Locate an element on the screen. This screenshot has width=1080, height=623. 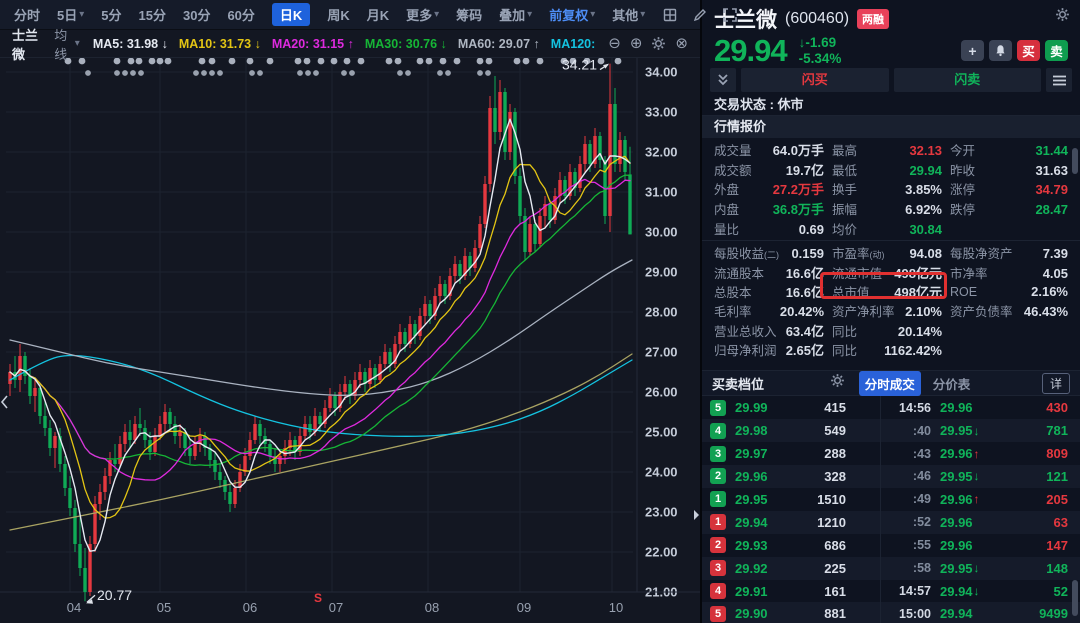
close-circle-icon: ⊗ is located at coordinates (681, 43).